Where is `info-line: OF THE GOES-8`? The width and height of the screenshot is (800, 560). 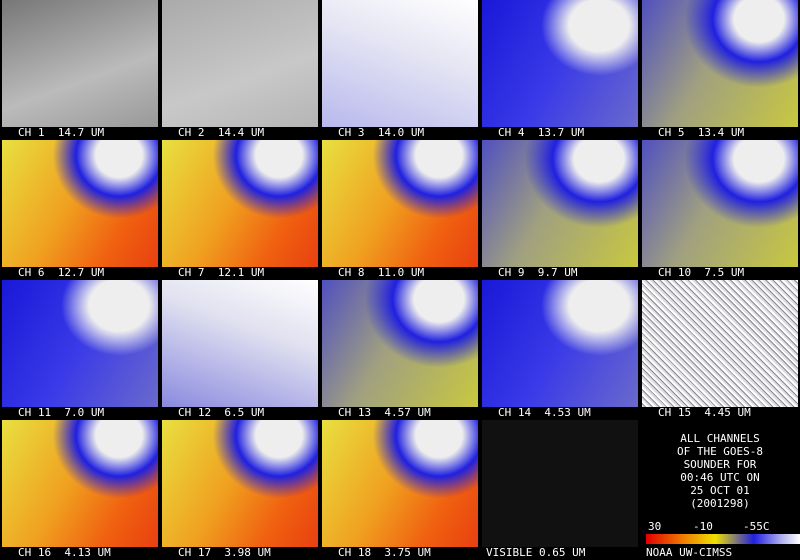
info-line: OF THE GOES-8 is located at coordinates (720, 451).